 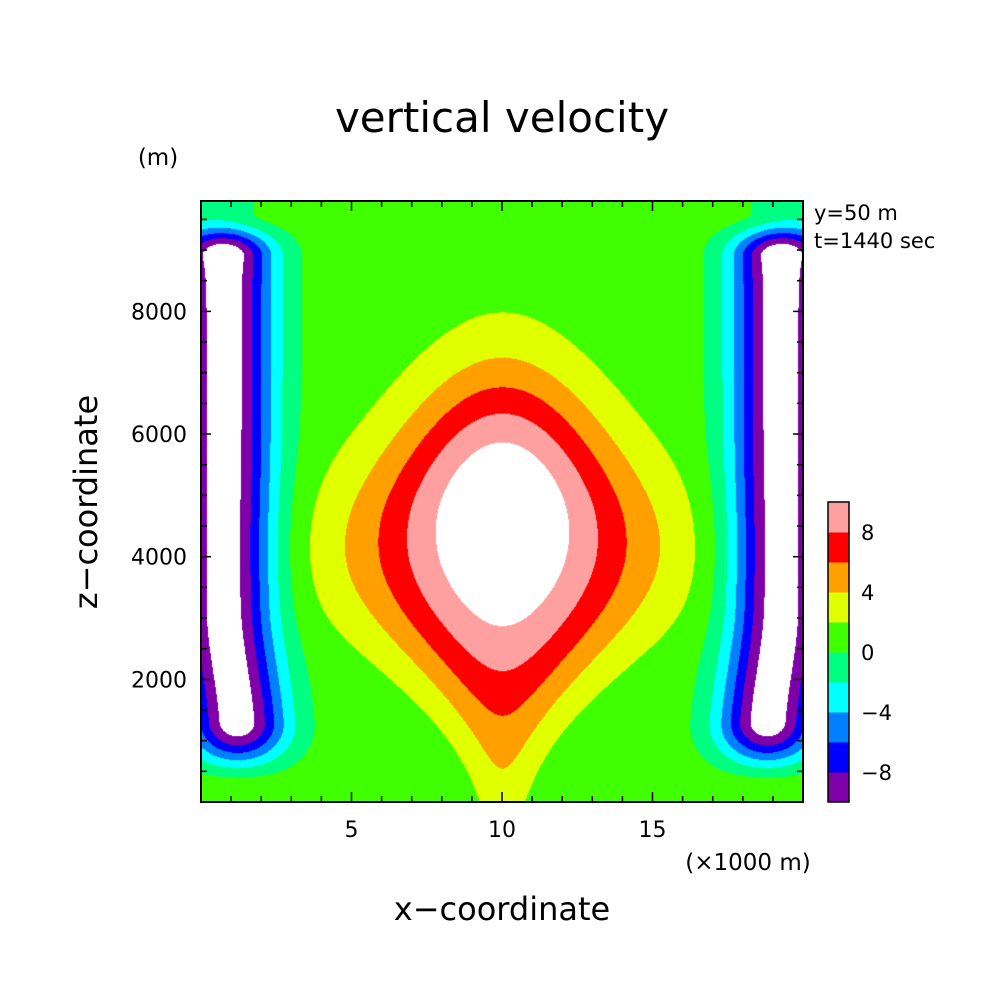 What do you see at coordinates (159, 558) in the screenshot?
I see `y-tick-label: 4000` at bounding box center [159, 558].